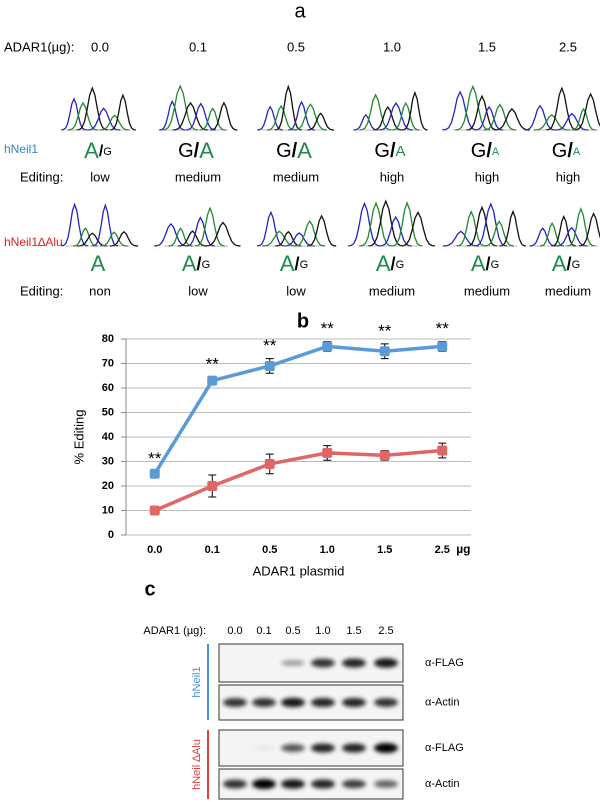  I want to click on y-tick-label: 30, so click(108, 461).